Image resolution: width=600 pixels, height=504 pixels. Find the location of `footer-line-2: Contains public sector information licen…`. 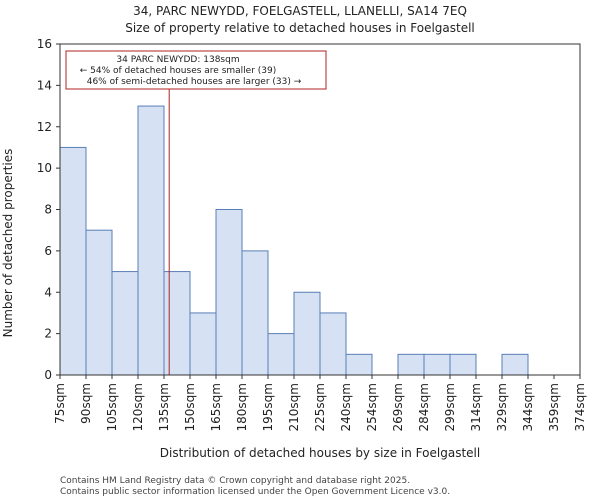

footer-line-2: Contains public sector information licen… is located at coordinates (255, 492).